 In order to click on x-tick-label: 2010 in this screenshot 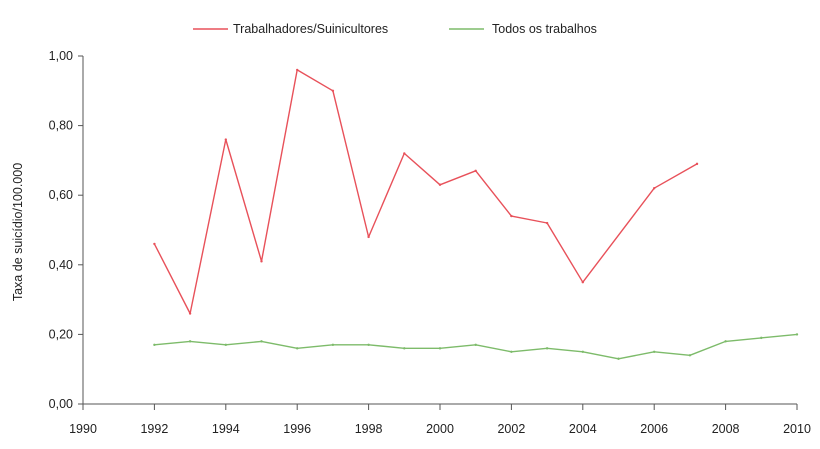, I will do `click(797, 429)`.